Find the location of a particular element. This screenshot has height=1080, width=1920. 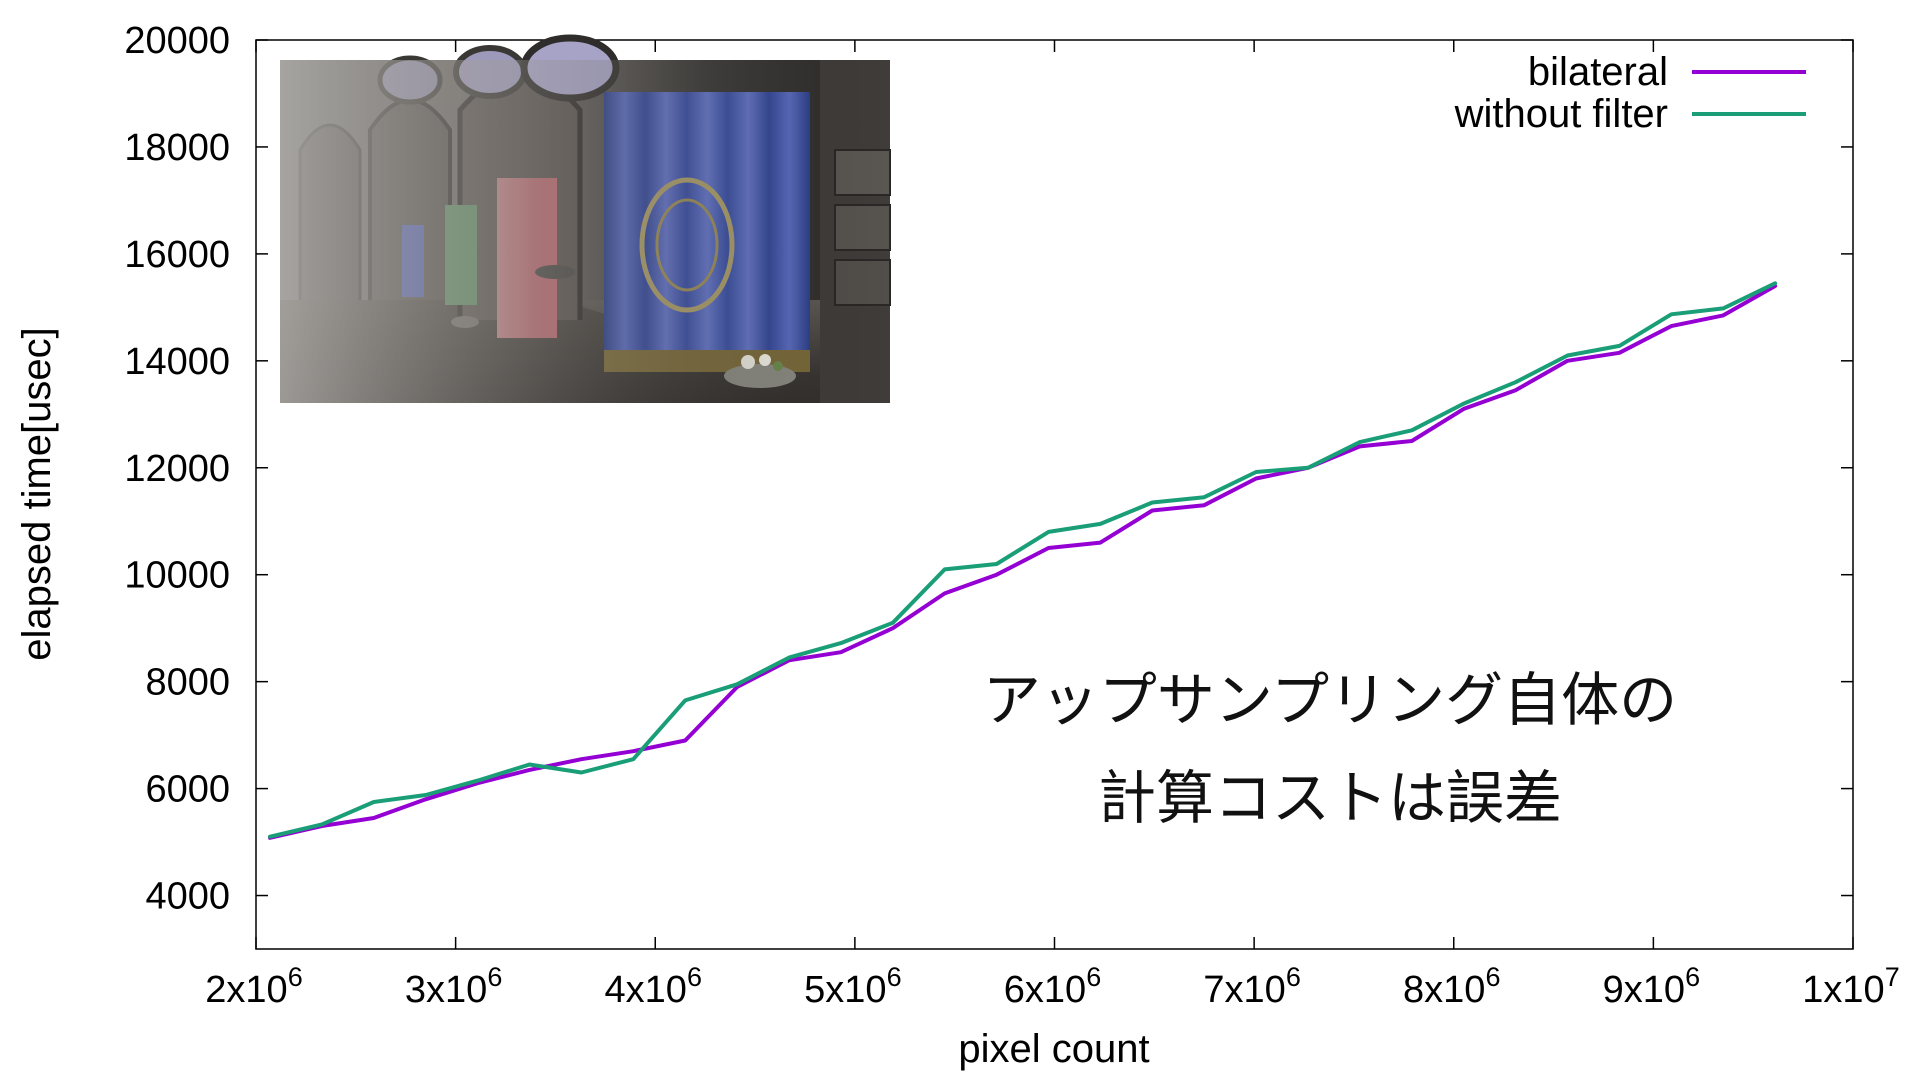

x-axis-title: pixel count is located at coordinates (1053, 1049).